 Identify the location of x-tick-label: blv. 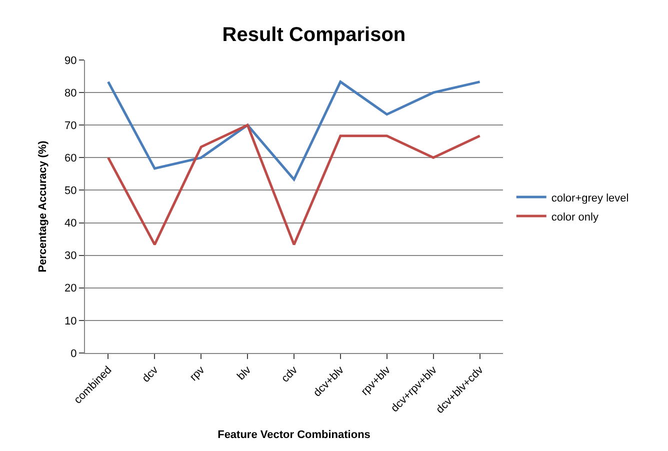
(244, 373).